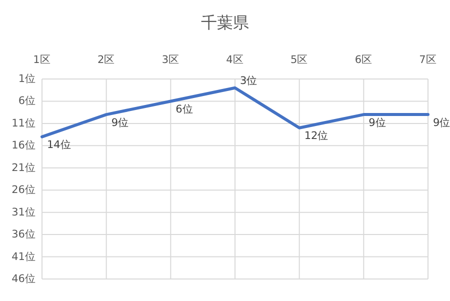  Describe the element at coordinates (27, 101) in the screenshot. I see `y-tick-label: 6位` at that location.